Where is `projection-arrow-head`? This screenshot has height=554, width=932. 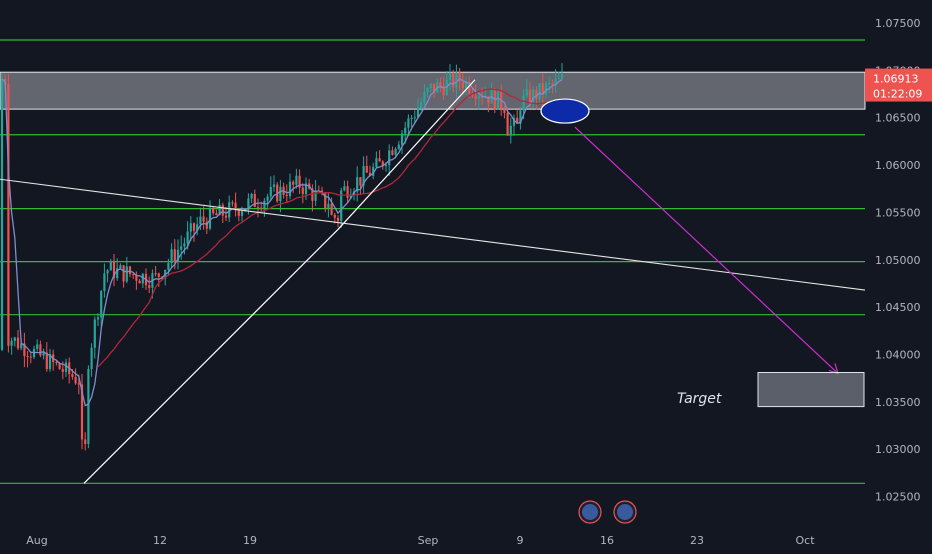 projection-arrow-head is located at coordinates (833, 369).